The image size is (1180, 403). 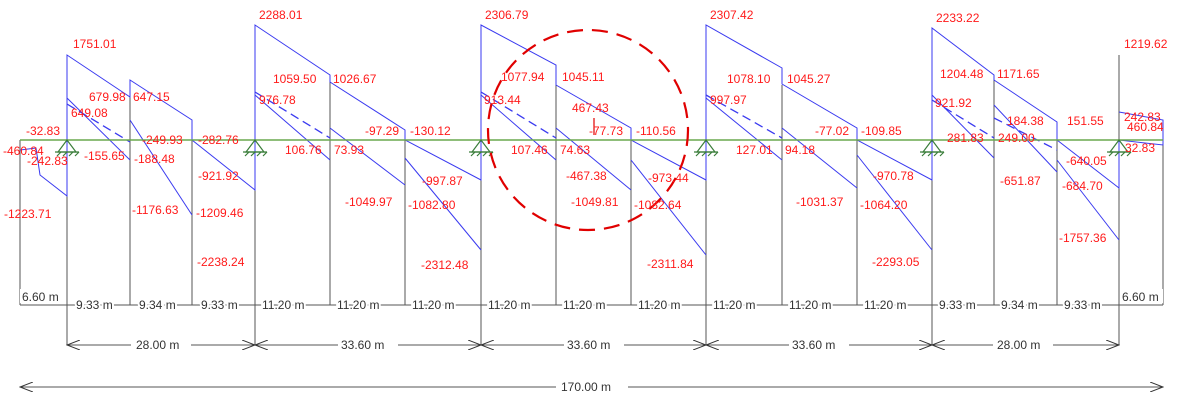 I want to click on shear-label: -1082.80, so click(x=432, y=205).